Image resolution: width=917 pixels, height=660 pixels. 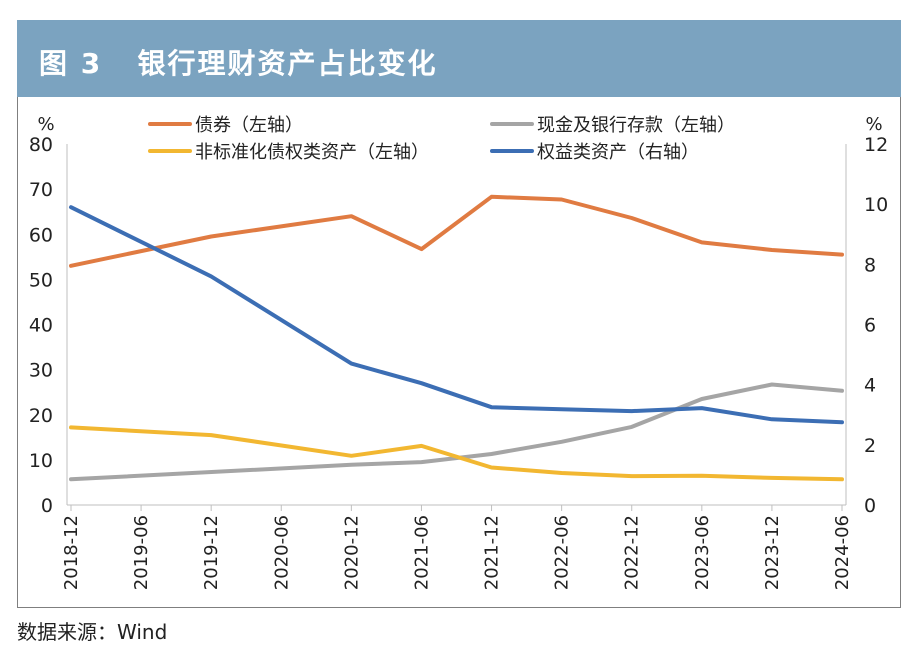 What do you see at coordinates (870, 265) in the screenshot?
I see `y-right-tick-label: 8` at bounding box center [870, 265].